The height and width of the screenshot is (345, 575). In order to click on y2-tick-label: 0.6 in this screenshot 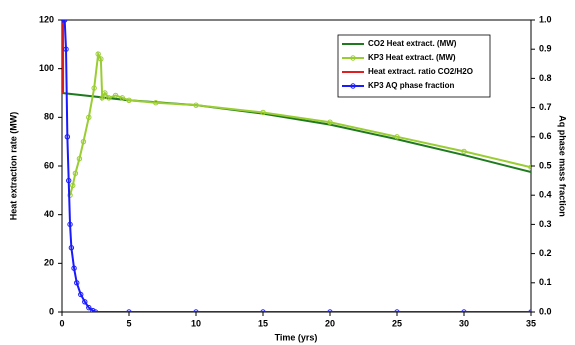, I will do `click(545, 136)`.